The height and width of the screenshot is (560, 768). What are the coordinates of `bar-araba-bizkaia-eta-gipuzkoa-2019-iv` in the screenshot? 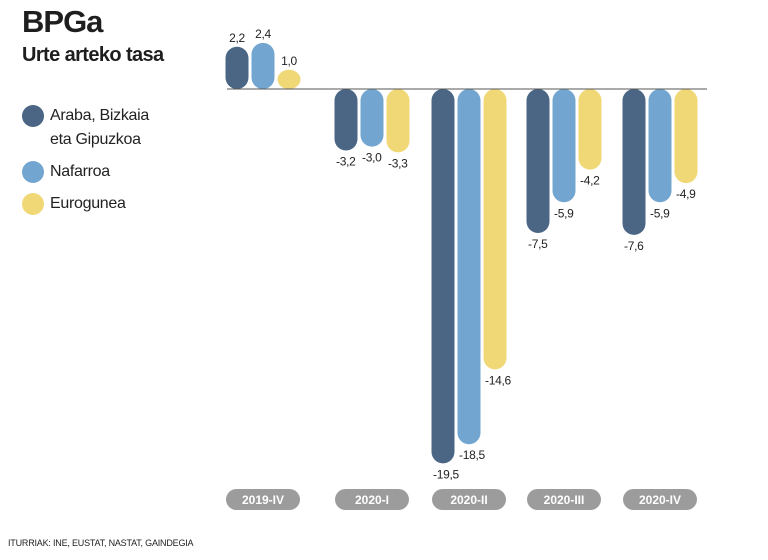 It's located at (237, 67).